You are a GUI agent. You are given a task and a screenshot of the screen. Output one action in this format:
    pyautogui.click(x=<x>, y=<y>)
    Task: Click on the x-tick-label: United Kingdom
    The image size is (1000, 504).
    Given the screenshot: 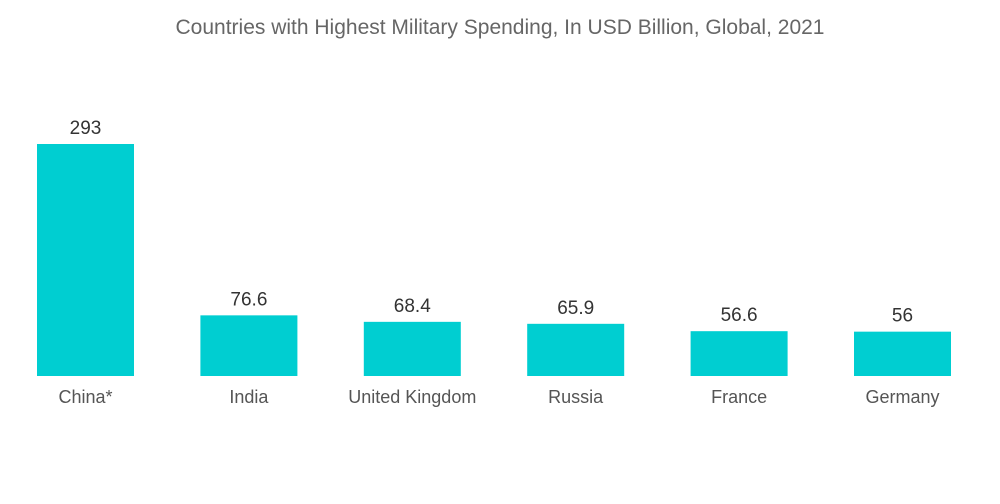 What is the action you would take?
    pyautogui.click(x=412, y=397)
    